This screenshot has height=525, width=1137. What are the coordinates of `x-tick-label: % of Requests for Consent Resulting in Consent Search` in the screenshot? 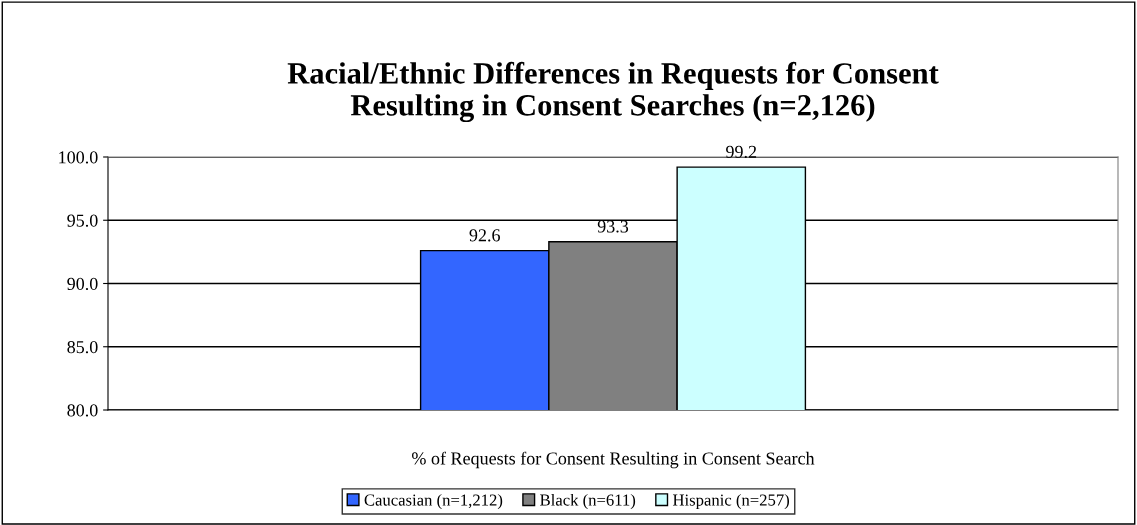 It's located at (613, 460).